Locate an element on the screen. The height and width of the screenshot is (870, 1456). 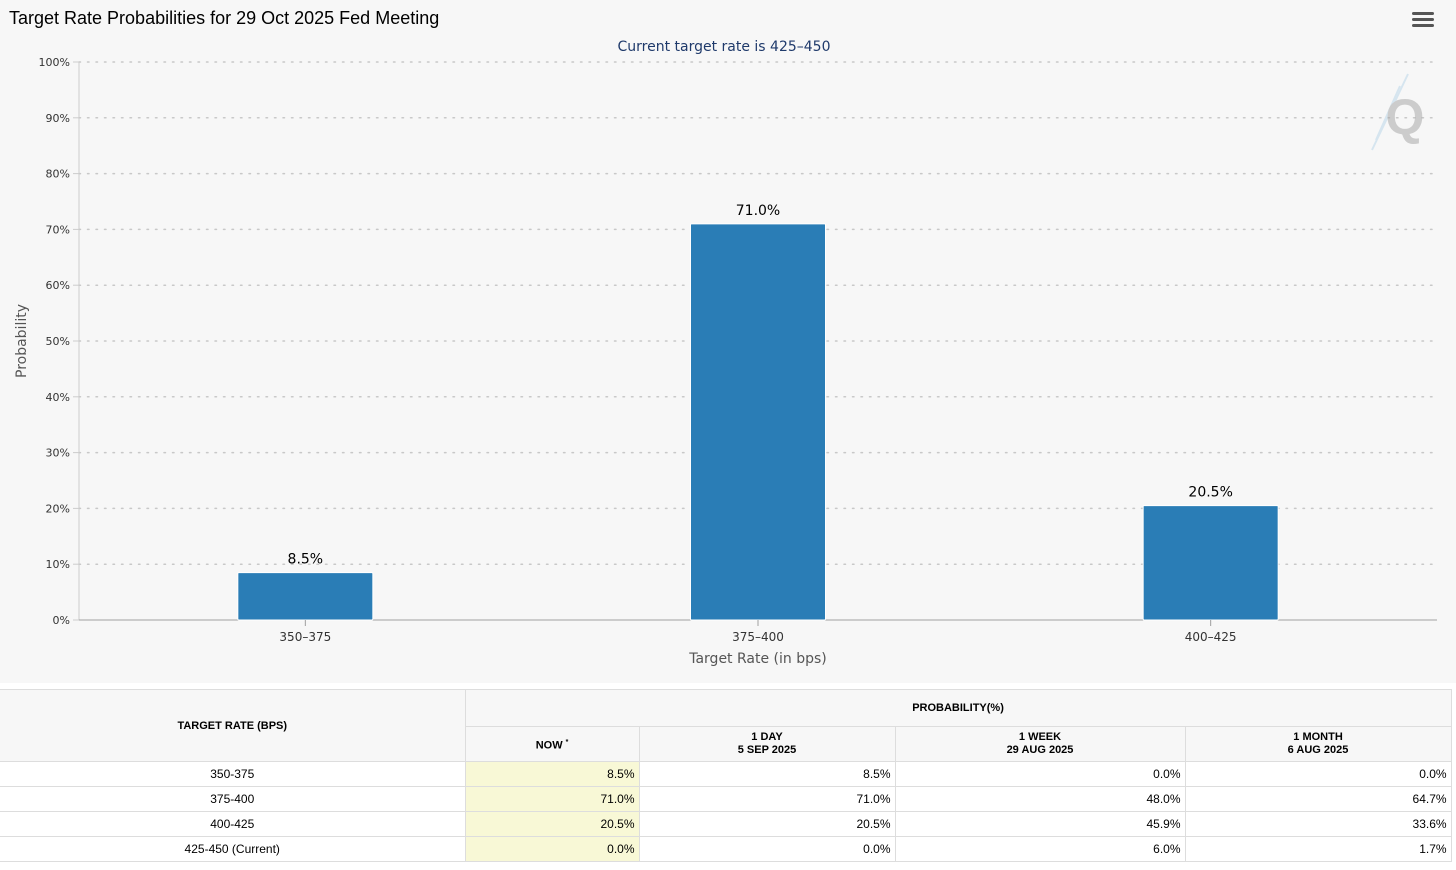
x-tick-label: 375–400 is located at coordinates (758, 637).